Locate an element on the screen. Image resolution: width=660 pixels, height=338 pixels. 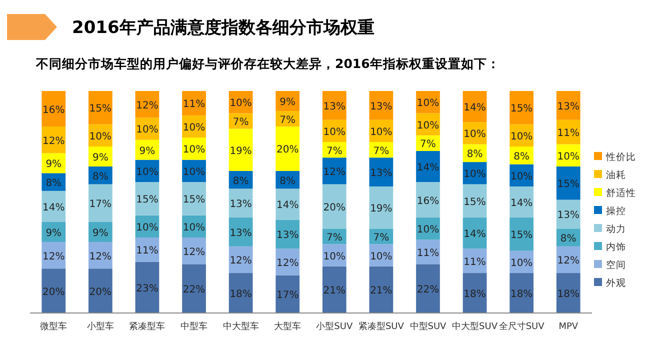
x-tick-label: 微型车 is located at coordinates (54, 326).